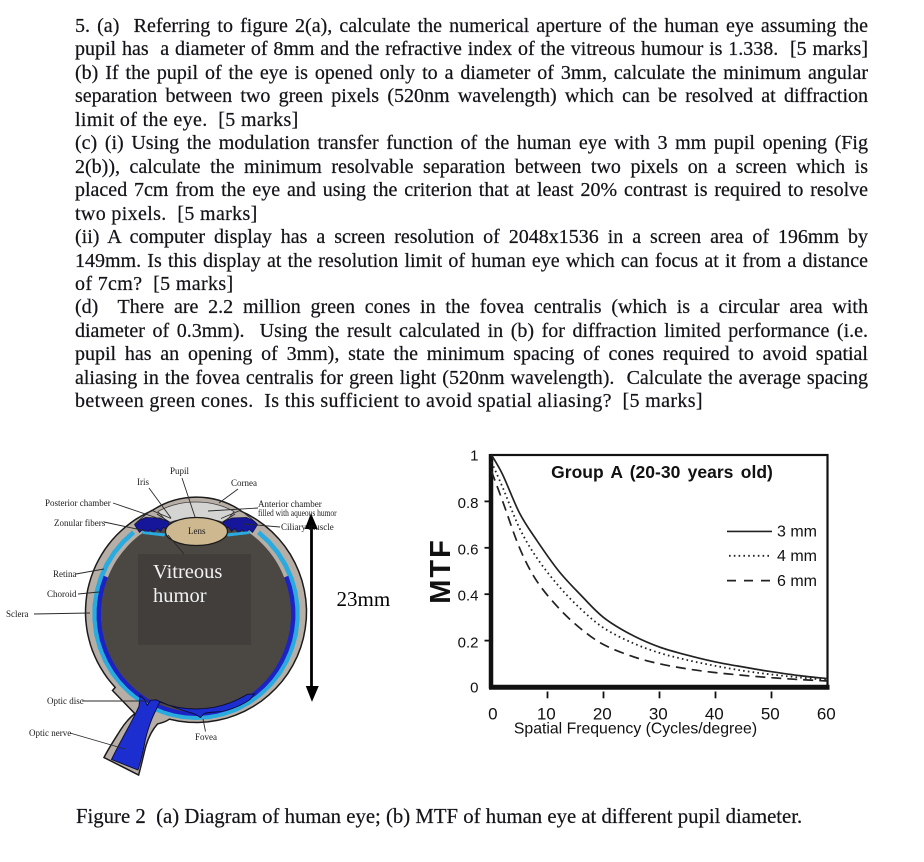 This screenshot has width=924, height=862. Describe the element at coordinates (658, 714) in the screenshot. I see `svg-text: 30` at that location.